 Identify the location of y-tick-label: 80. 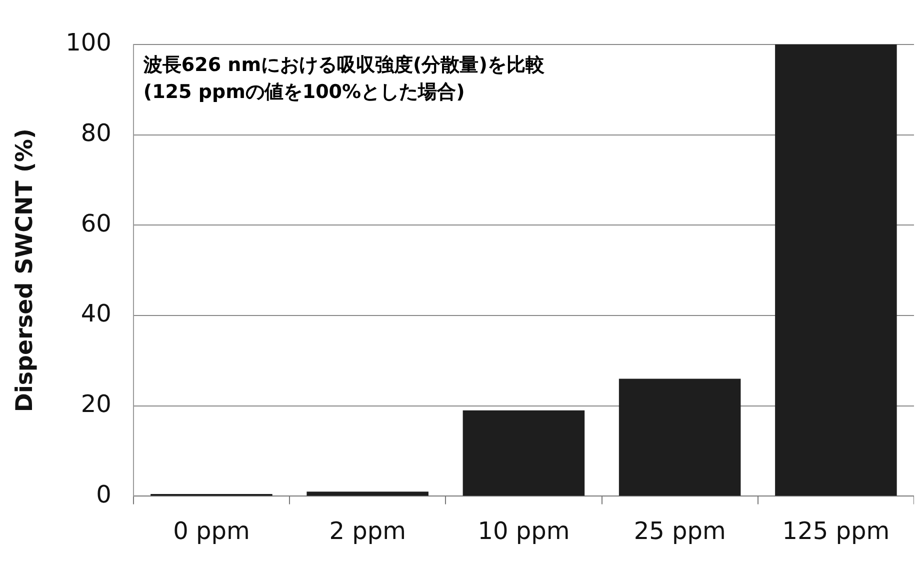
(96, 132).